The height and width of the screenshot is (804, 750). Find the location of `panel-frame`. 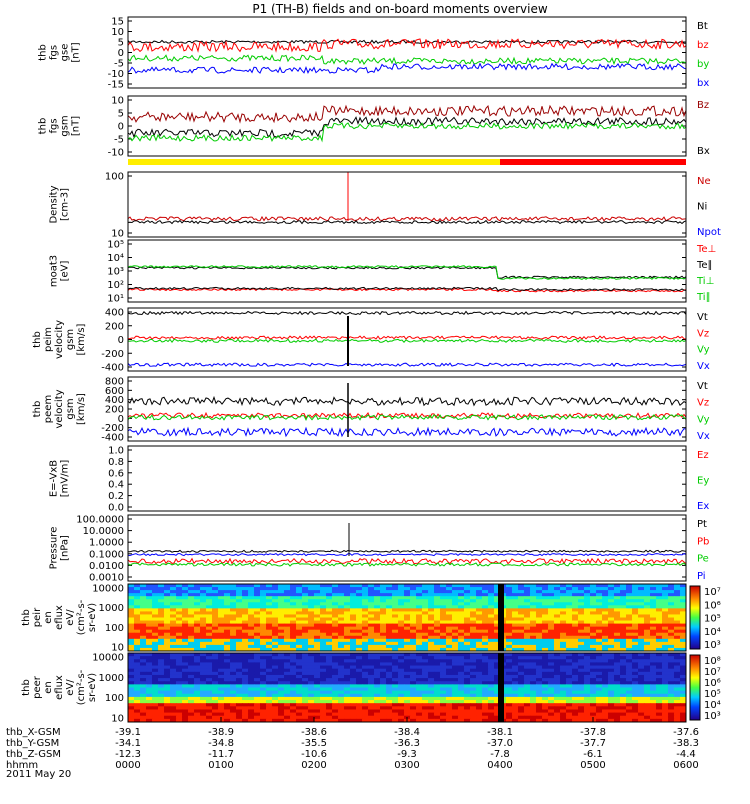

panel-frame is located at coordinates (407, 478).